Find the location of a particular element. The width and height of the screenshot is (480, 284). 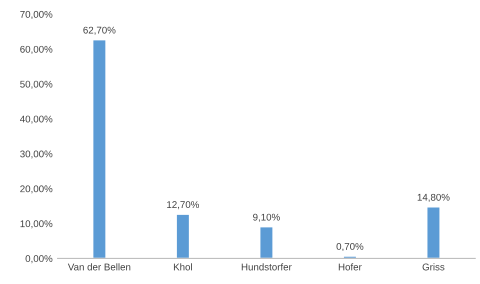

y-tick-label: 60,00% is located at coordinates (36, 50).